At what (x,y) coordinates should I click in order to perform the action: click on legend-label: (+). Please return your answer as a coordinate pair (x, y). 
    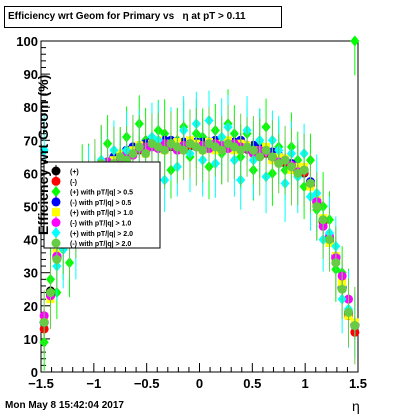
    Looking at the image, I should click on (74, 172).